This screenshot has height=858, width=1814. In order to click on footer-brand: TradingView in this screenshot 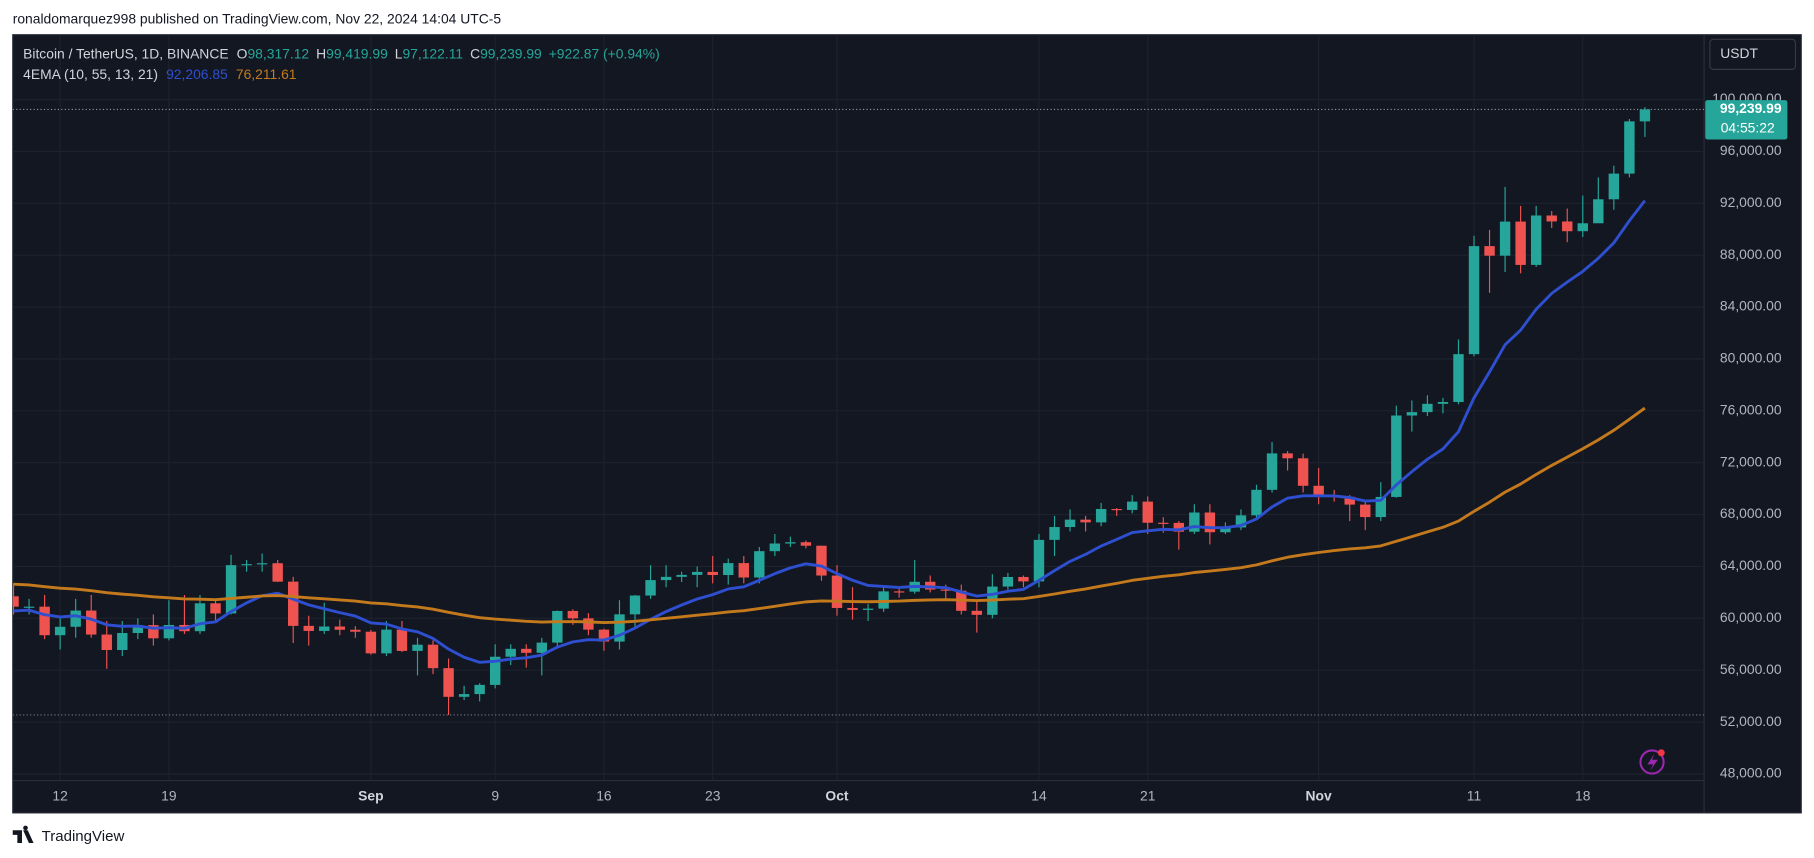, I will do `click(83, 836)`.